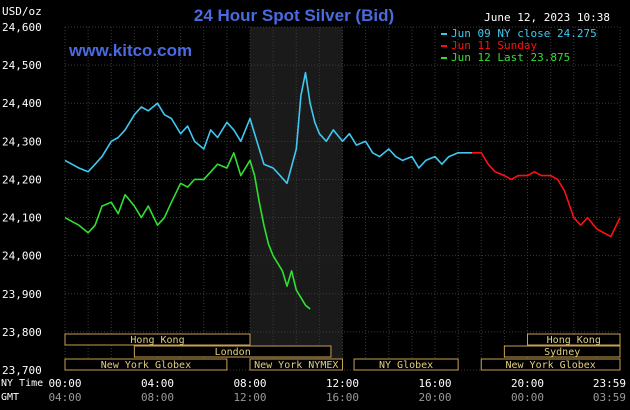 Image resolution: width=630 pixels, height=410 pixels. I want to click on y-tick-label: 24,600, so click(22, 27).